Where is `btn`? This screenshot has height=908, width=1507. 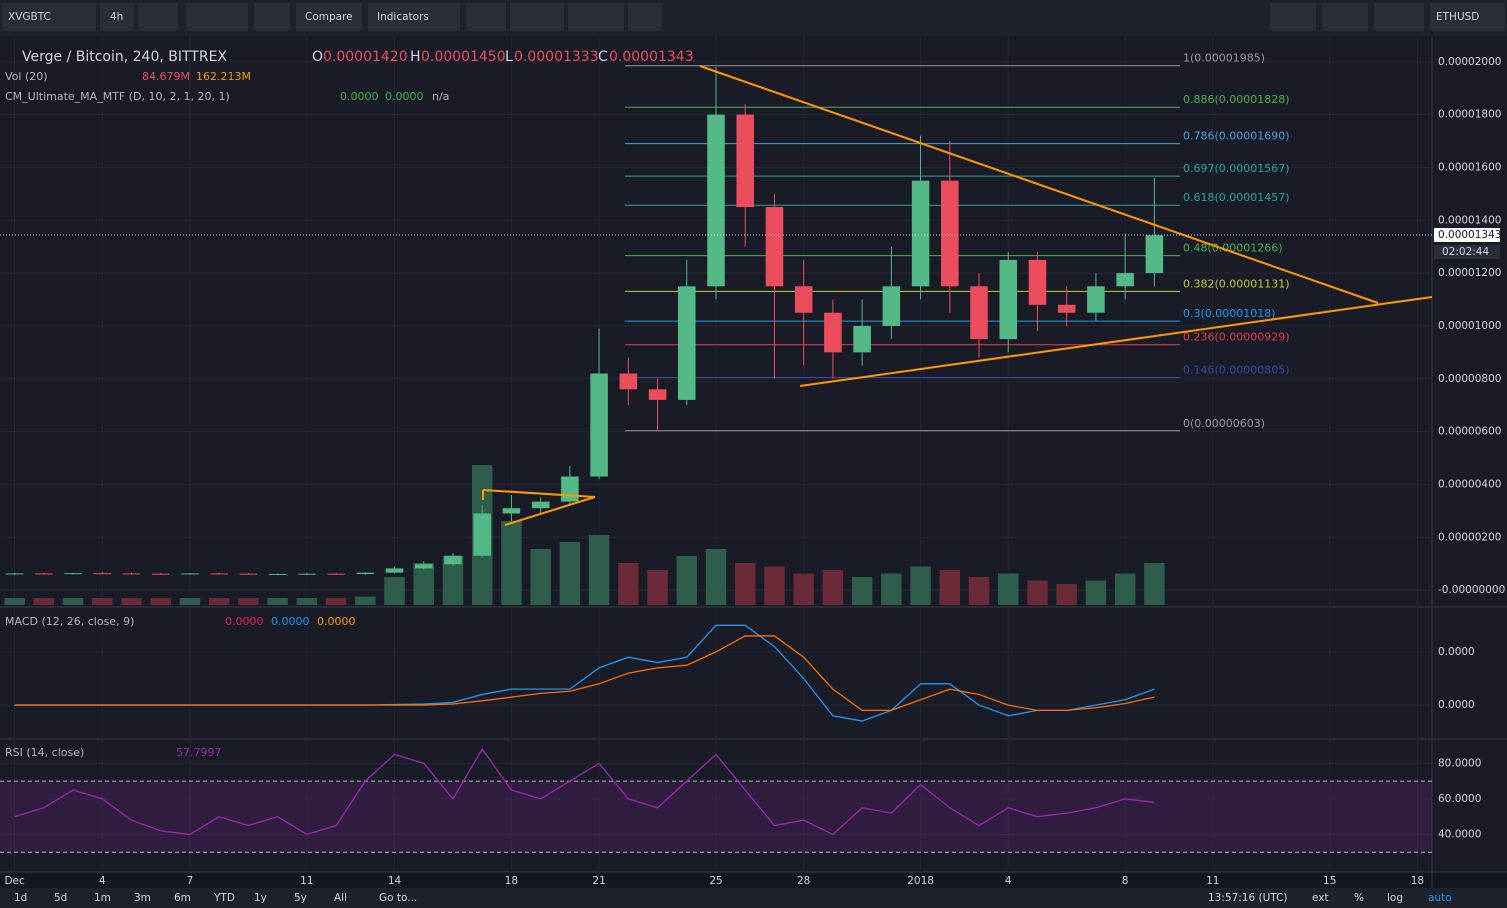
btn is located at coordinates (158, 17).